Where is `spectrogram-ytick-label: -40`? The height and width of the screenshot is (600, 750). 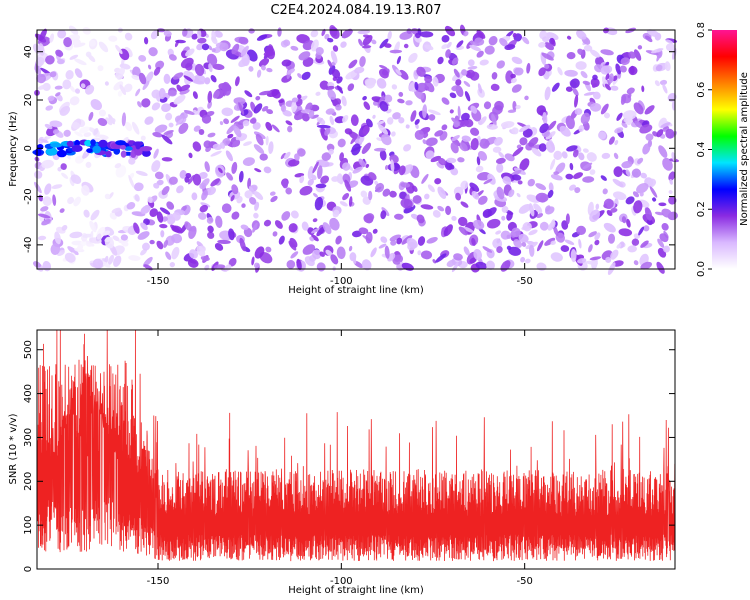 spectrogram-ytick-label: -40 is located at coordinates (28, 245).